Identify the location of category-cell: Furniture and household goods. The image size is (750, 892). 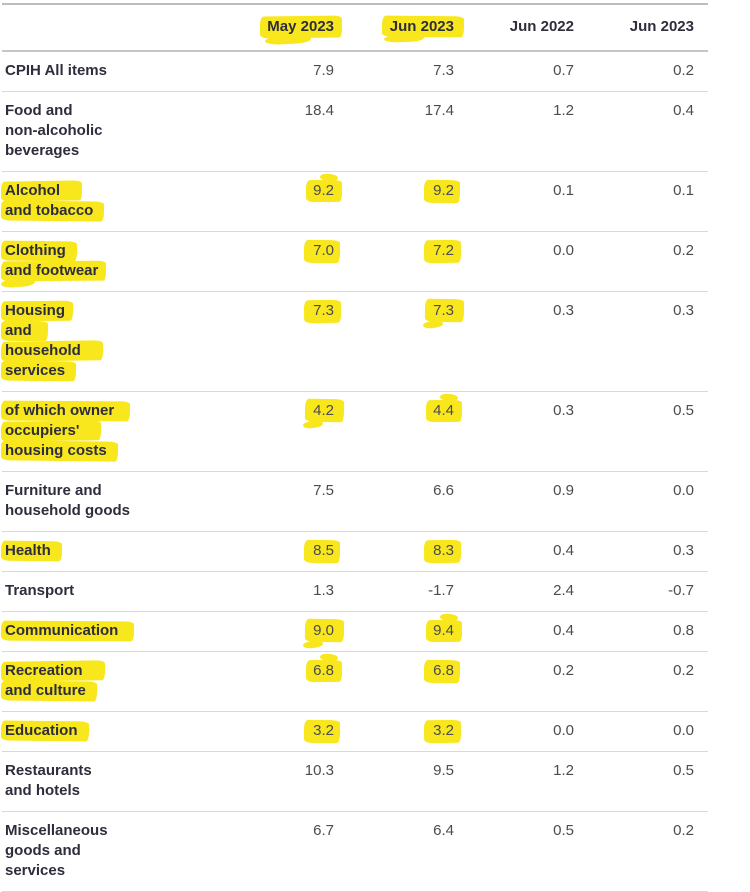
(115, 501).